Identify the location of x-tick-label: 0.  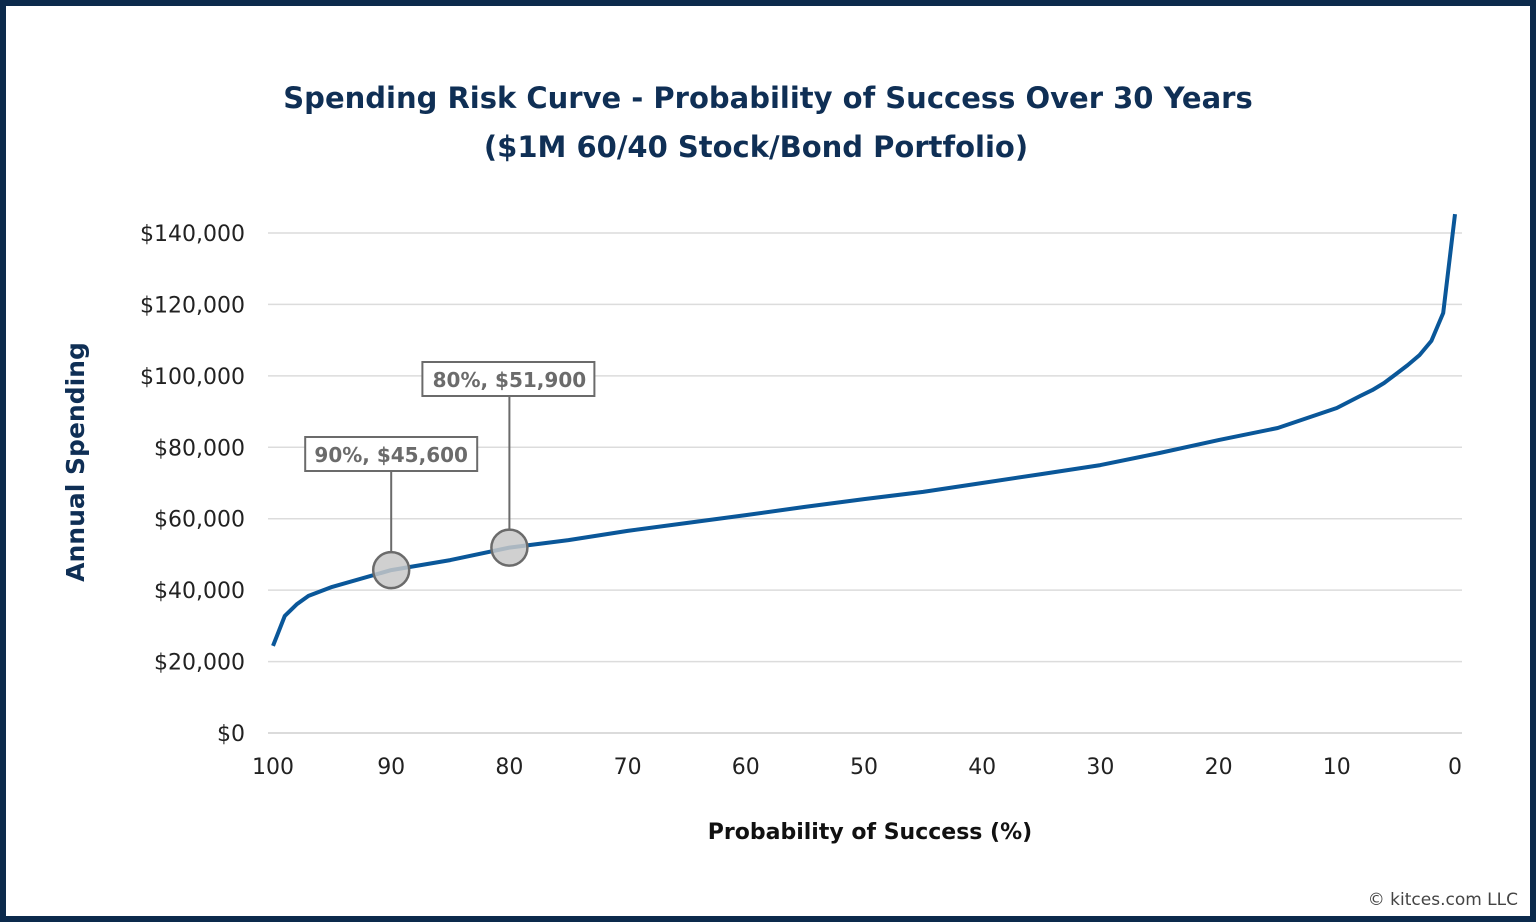
(1455, 767).